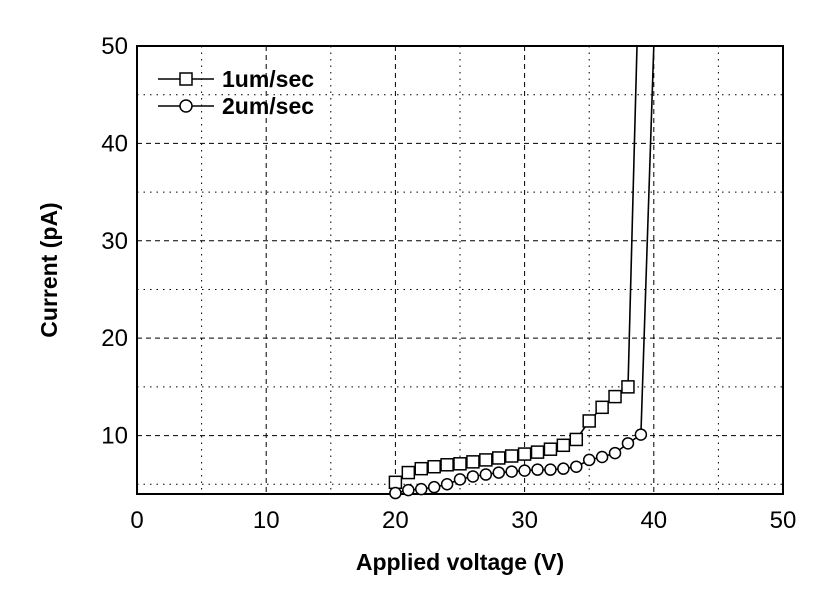 The image size is (832, 608). I want to click on x-axis-label: Applied voltage (V), so click(460, 562).